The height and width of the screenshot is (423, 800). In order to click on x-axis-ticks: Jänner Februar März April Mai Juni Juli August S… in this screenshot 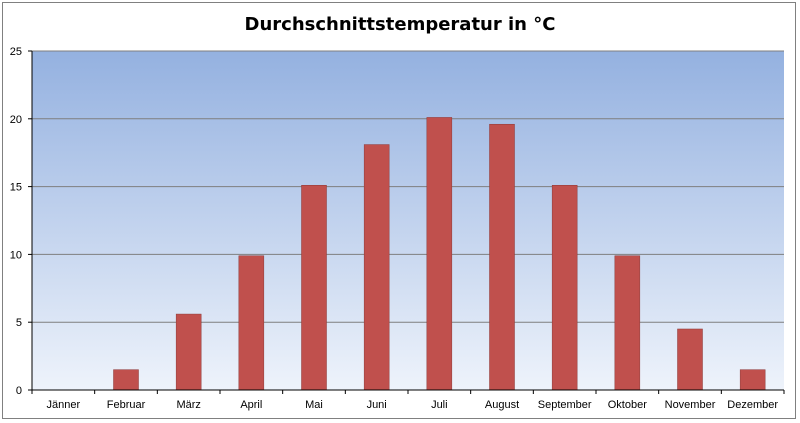, I will do `click(408, 400)`.